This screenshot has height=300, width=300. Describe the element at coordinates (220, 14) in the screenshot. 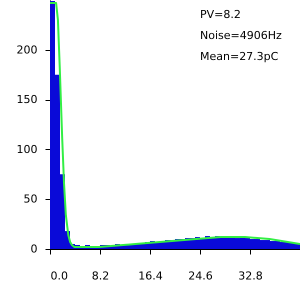

I see `annotation: PV=8.2` at that location.